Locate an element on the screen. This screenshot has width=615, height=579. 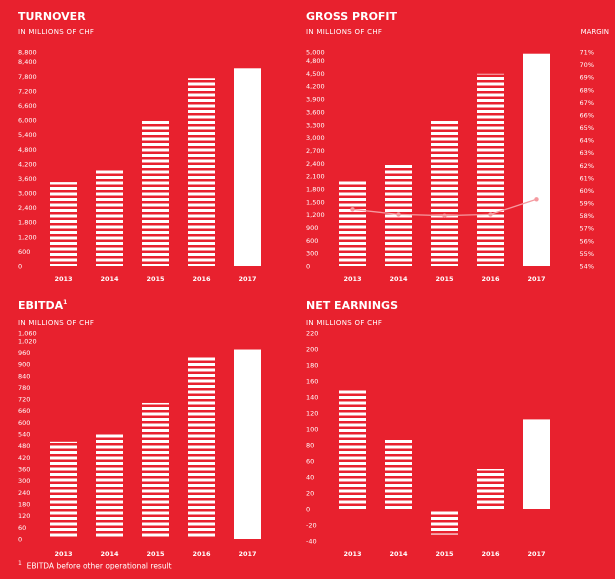
y-tick-label: 420 is located at coordinates (24, 458).